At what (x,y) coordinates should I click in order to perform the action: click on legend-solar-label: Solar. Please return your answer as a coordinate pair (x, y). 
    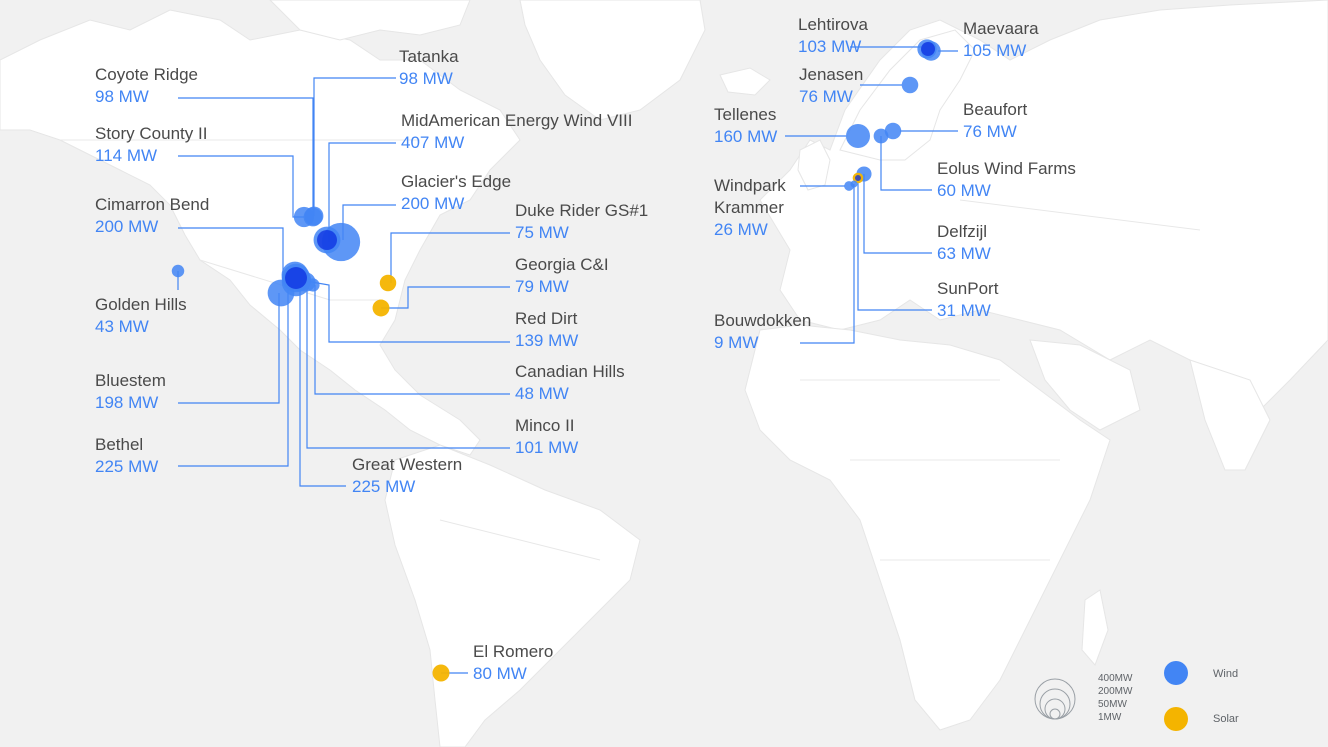
    Looking at the image, I should click on (1226, 719).